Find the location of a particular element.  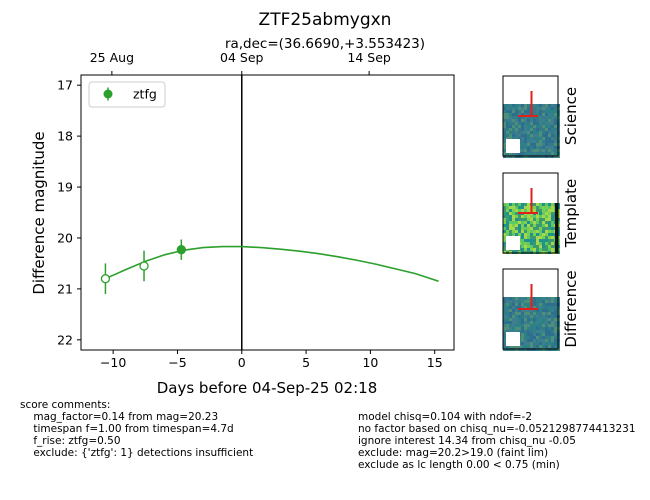

cutout-frame is located at coordinates (530, 116).